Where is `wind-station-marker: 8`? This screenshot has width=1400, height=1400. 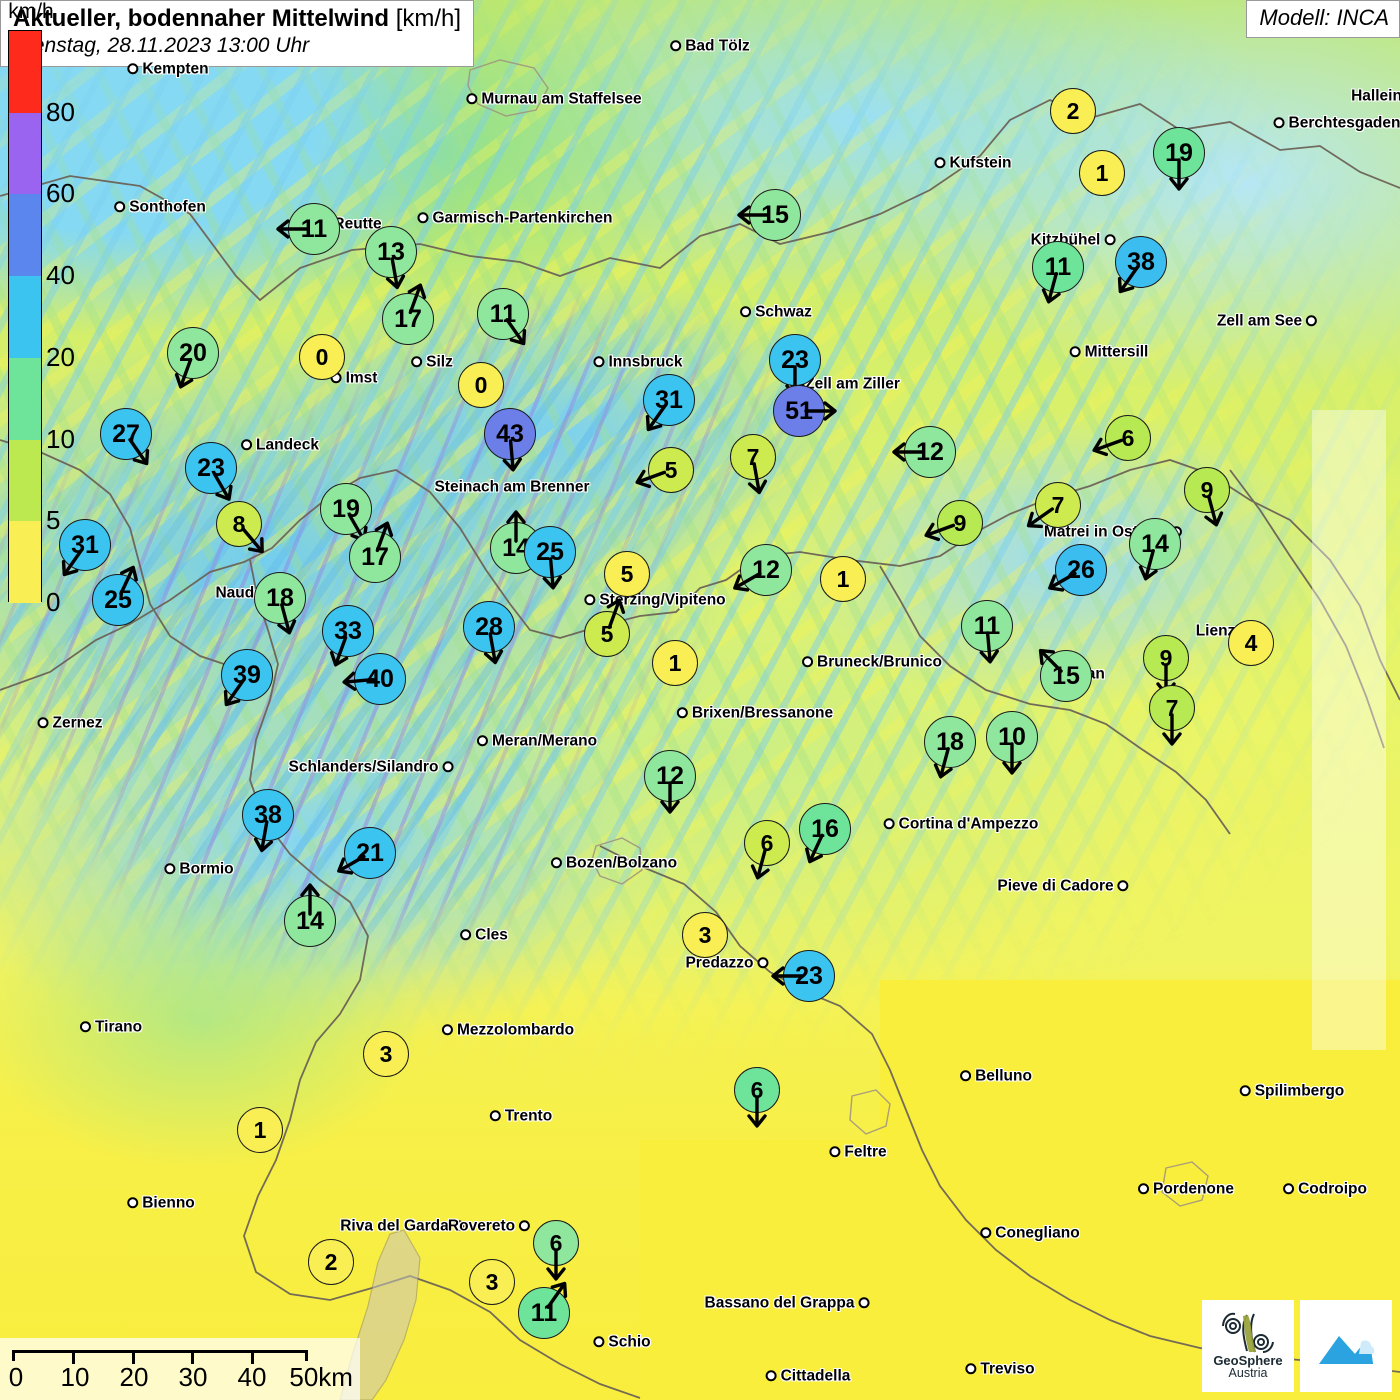 wind-station-marker: 8 is located at coordinates (240, 527).